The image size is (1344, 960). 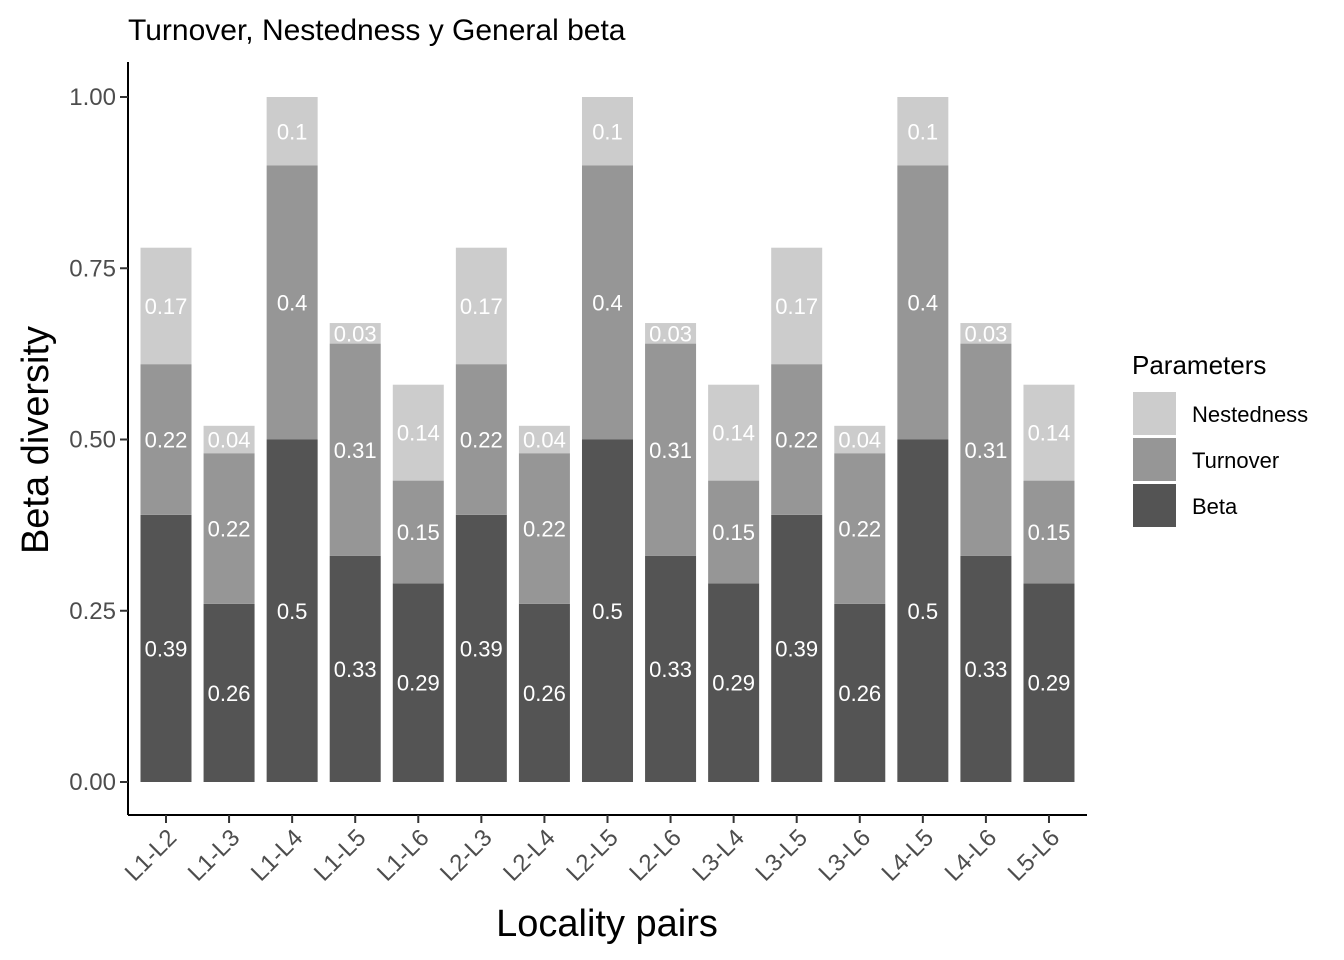 I want to click on bar-beta-l3-l5, so click(x=797, y=648).